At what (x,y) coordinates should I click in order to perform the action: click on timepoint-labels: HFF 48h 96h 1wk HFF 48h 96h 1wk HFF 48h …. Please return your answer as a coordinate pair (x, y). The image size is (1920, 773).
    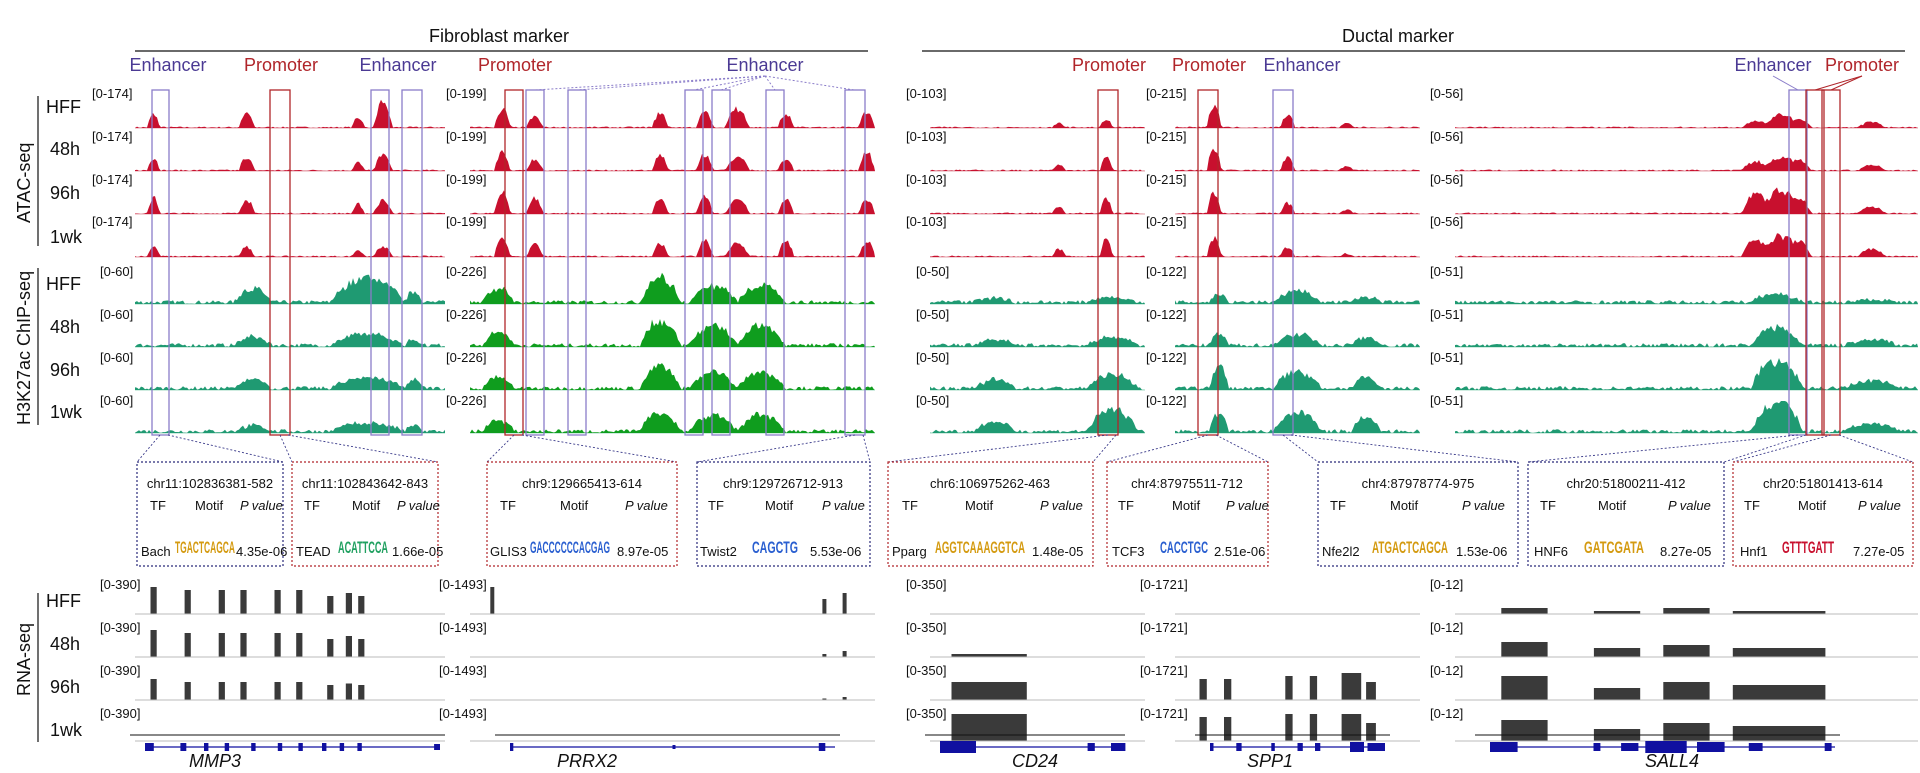
    Looking at the image, I should click on (64, 418).